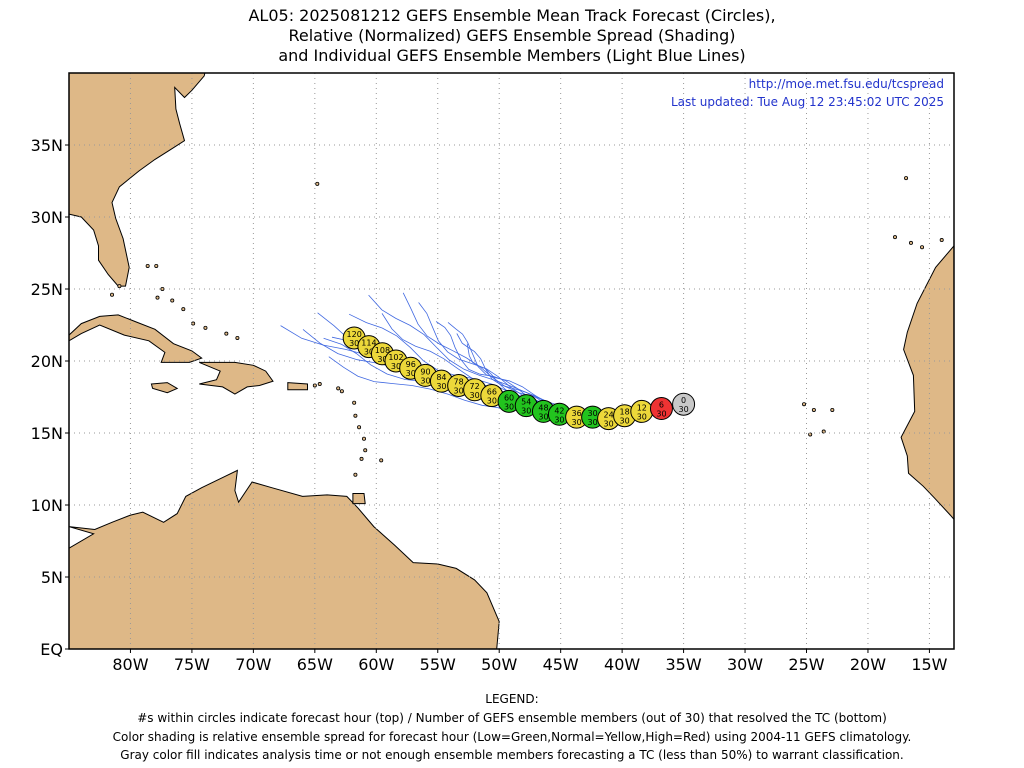 The height and width of the screenshot is (768, 1024). What do you see at coordinates (561, 664) in the screenshot?
I see `lon-tick-label: 45W` at bounding box center [561, 664].